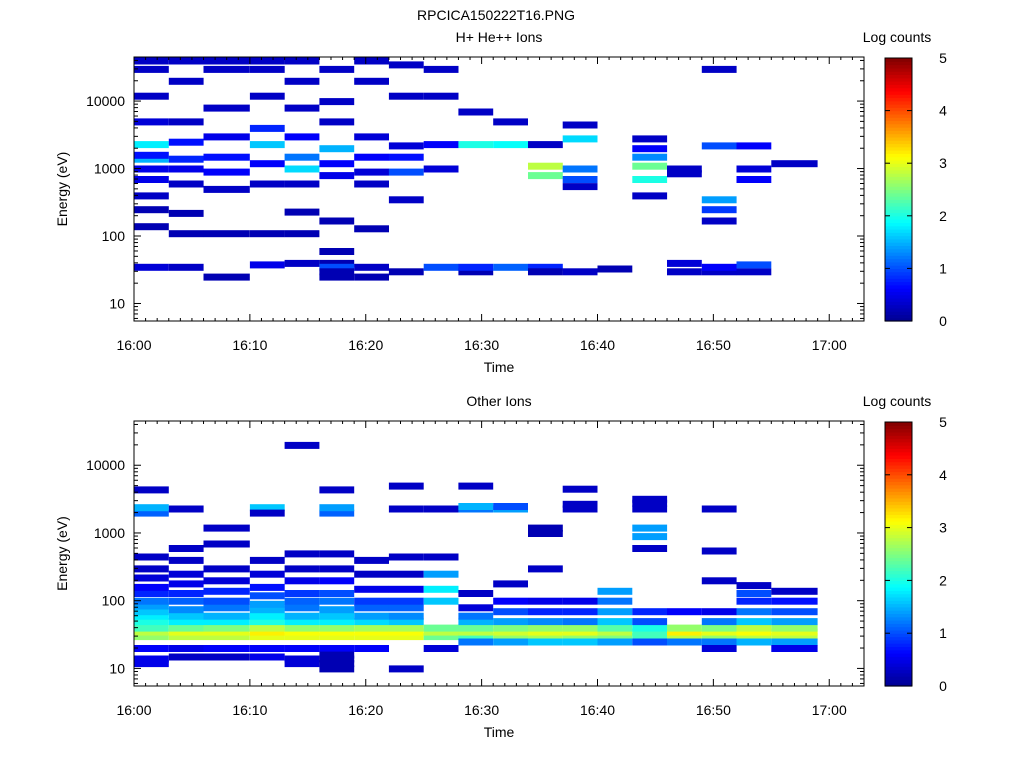 Image resolution: width=1024 pixels, height=768 pixels. What do you see at coordinates (109, 169) in the screenshot?
I see `y-tick-label: 1000` at bounding box center [109, 169].